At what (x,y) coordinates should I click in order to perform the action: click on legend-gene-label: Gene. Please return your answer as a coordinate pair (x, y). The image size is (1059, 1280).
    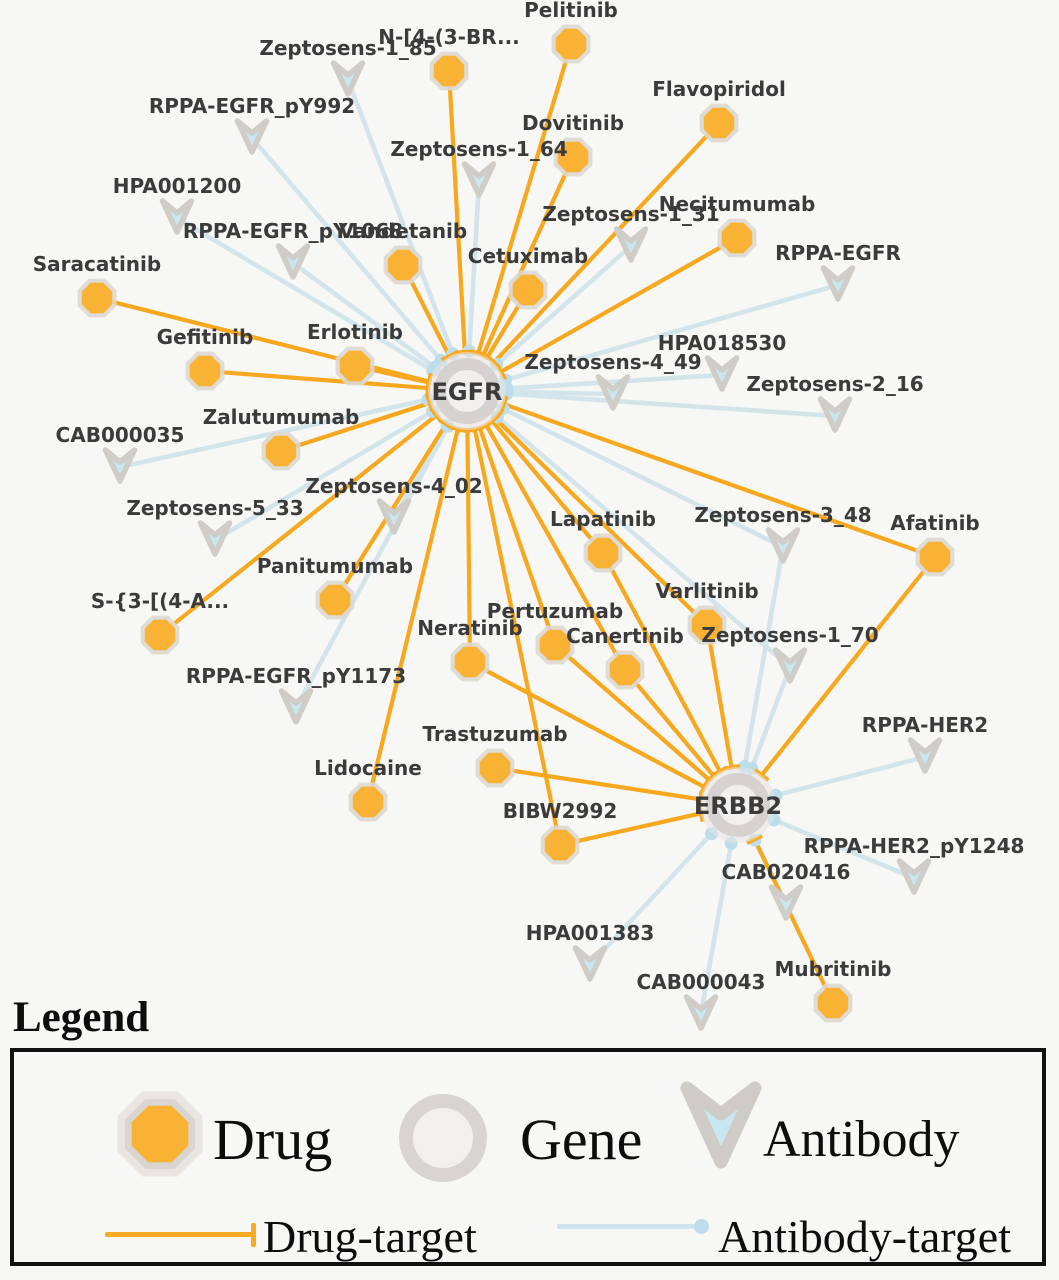
    Looking at the image, I should click on (581, 1139).